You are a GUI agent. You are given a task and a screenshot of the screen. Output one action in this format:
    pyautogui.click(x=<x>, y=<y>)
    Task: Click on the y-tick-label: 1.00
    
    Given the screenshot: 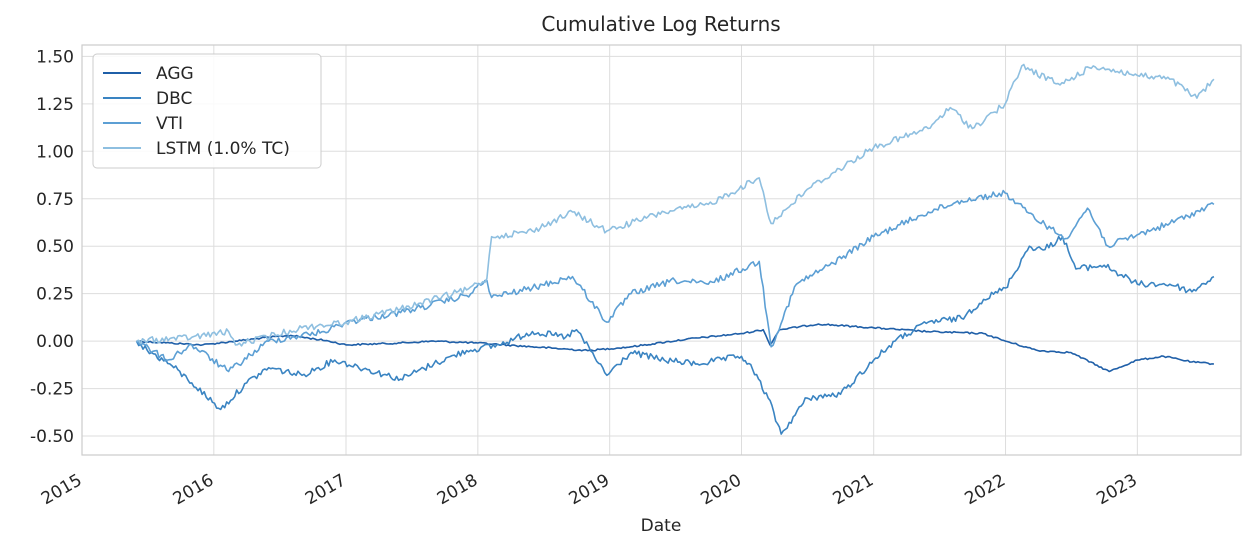 What is the action you would take?
    pyautogui.click(x=55, y=152)
    